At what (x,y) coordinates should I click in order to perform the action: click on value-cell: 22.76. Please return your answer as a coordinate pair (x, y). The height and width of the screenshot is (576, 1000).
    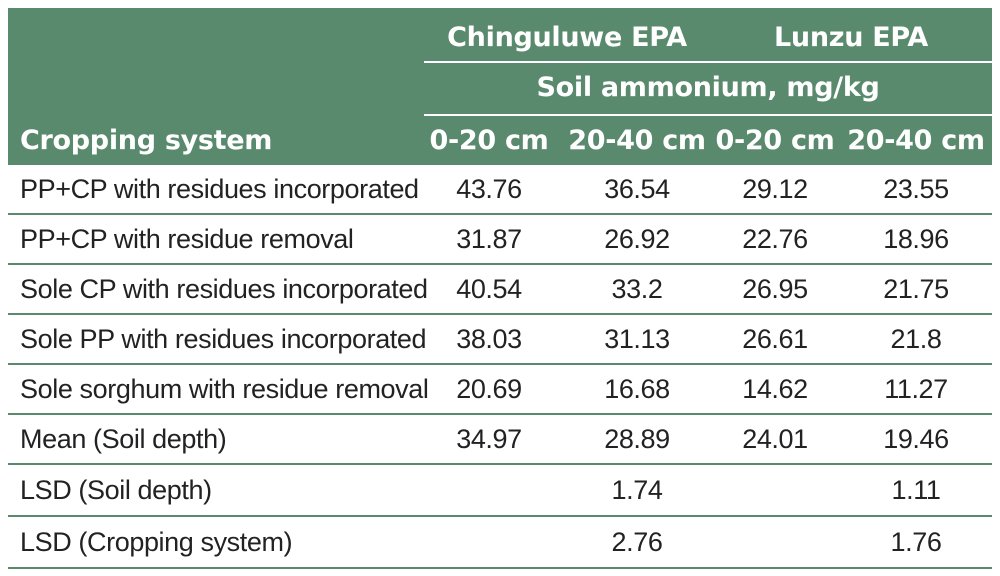
    Looking at the image, I should click on (775, 238).